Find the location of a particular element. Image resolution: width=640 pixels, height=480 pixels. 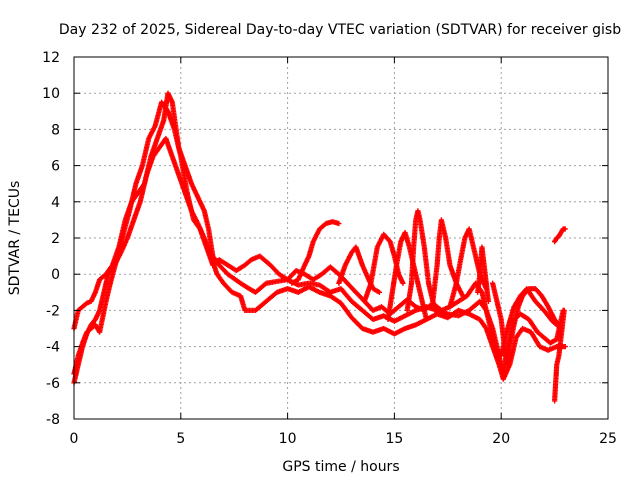

y-tick-label: -6 is located at coordinates (53, 384).